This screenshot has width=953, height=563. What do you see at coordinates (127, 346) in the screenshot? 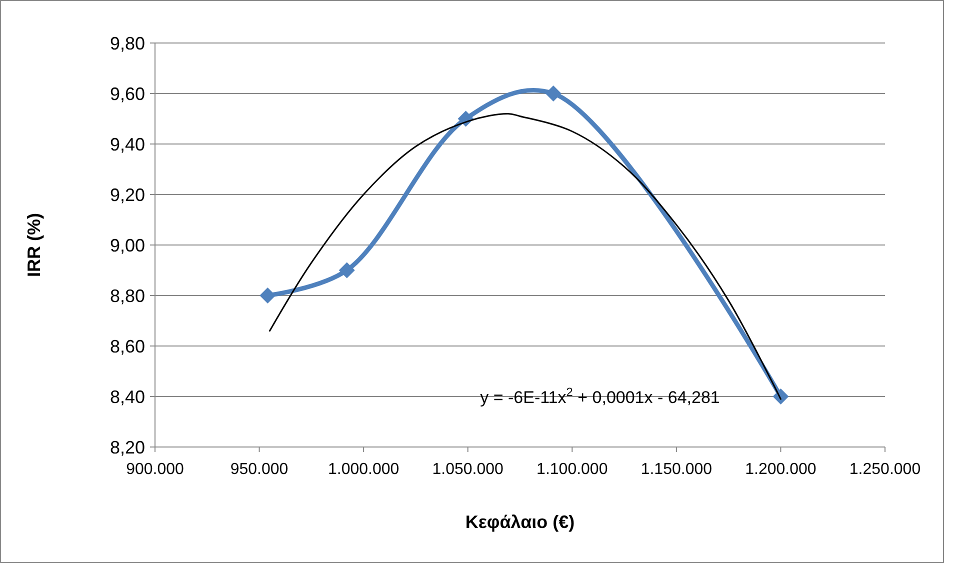
I see `y-tick-label: 8,60` at bounding box center [127, 346].